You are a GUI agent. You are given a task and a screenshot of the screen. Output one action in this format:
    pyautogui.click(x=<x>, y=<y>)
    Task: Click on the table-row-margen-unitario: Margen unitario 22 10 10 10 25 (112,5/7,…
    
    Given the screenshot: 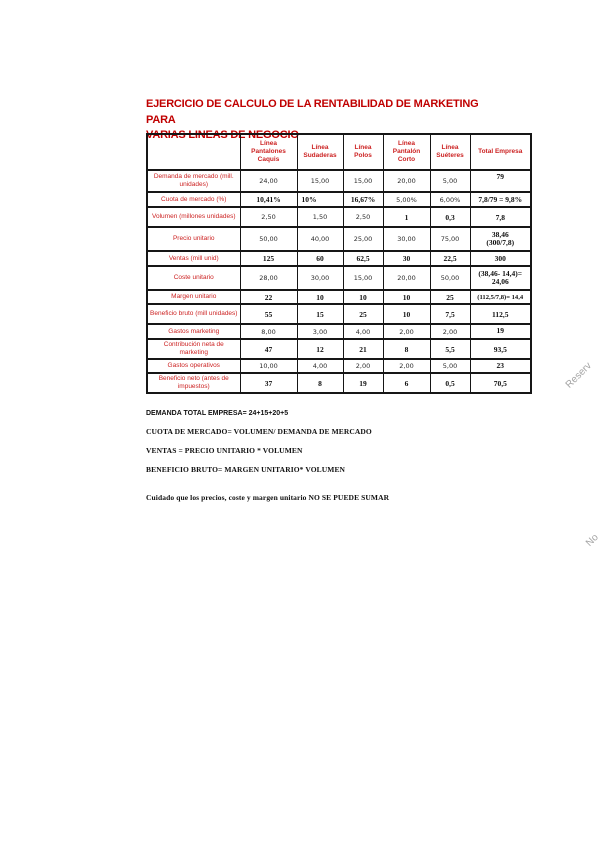 What is the action you would take?
    pyautogui.click(x=339, y=297)
    